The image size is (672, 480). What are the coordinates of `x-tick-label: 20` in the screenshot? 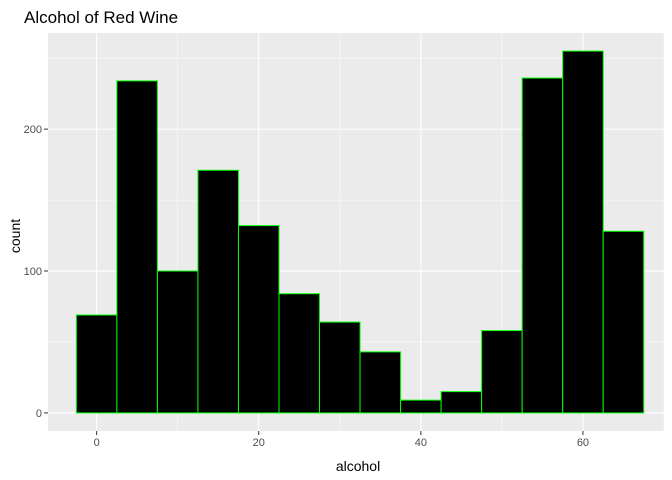 It's located at (259, 443).